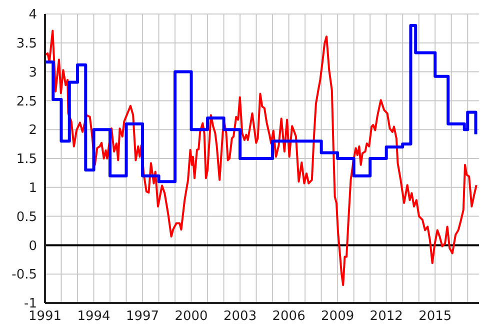  What do you see at coordinates (337, 316) in the screenshot?
I see `x-tick-label: 2009` at bounding box center [337, 316].